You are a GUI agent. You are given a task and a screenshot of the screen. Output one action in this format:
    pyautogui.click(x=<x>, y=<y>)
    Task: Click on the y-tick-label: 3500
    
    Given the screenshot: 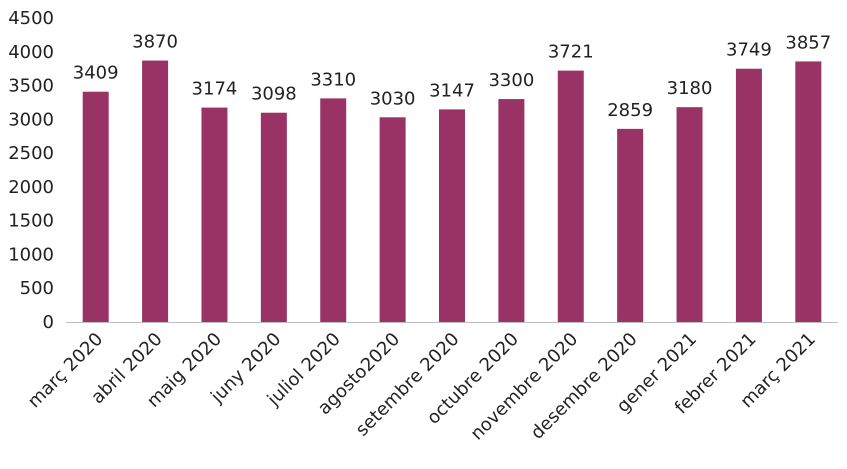 What is the action you would take?
    pyautogui.click(x=31, y=86)
    